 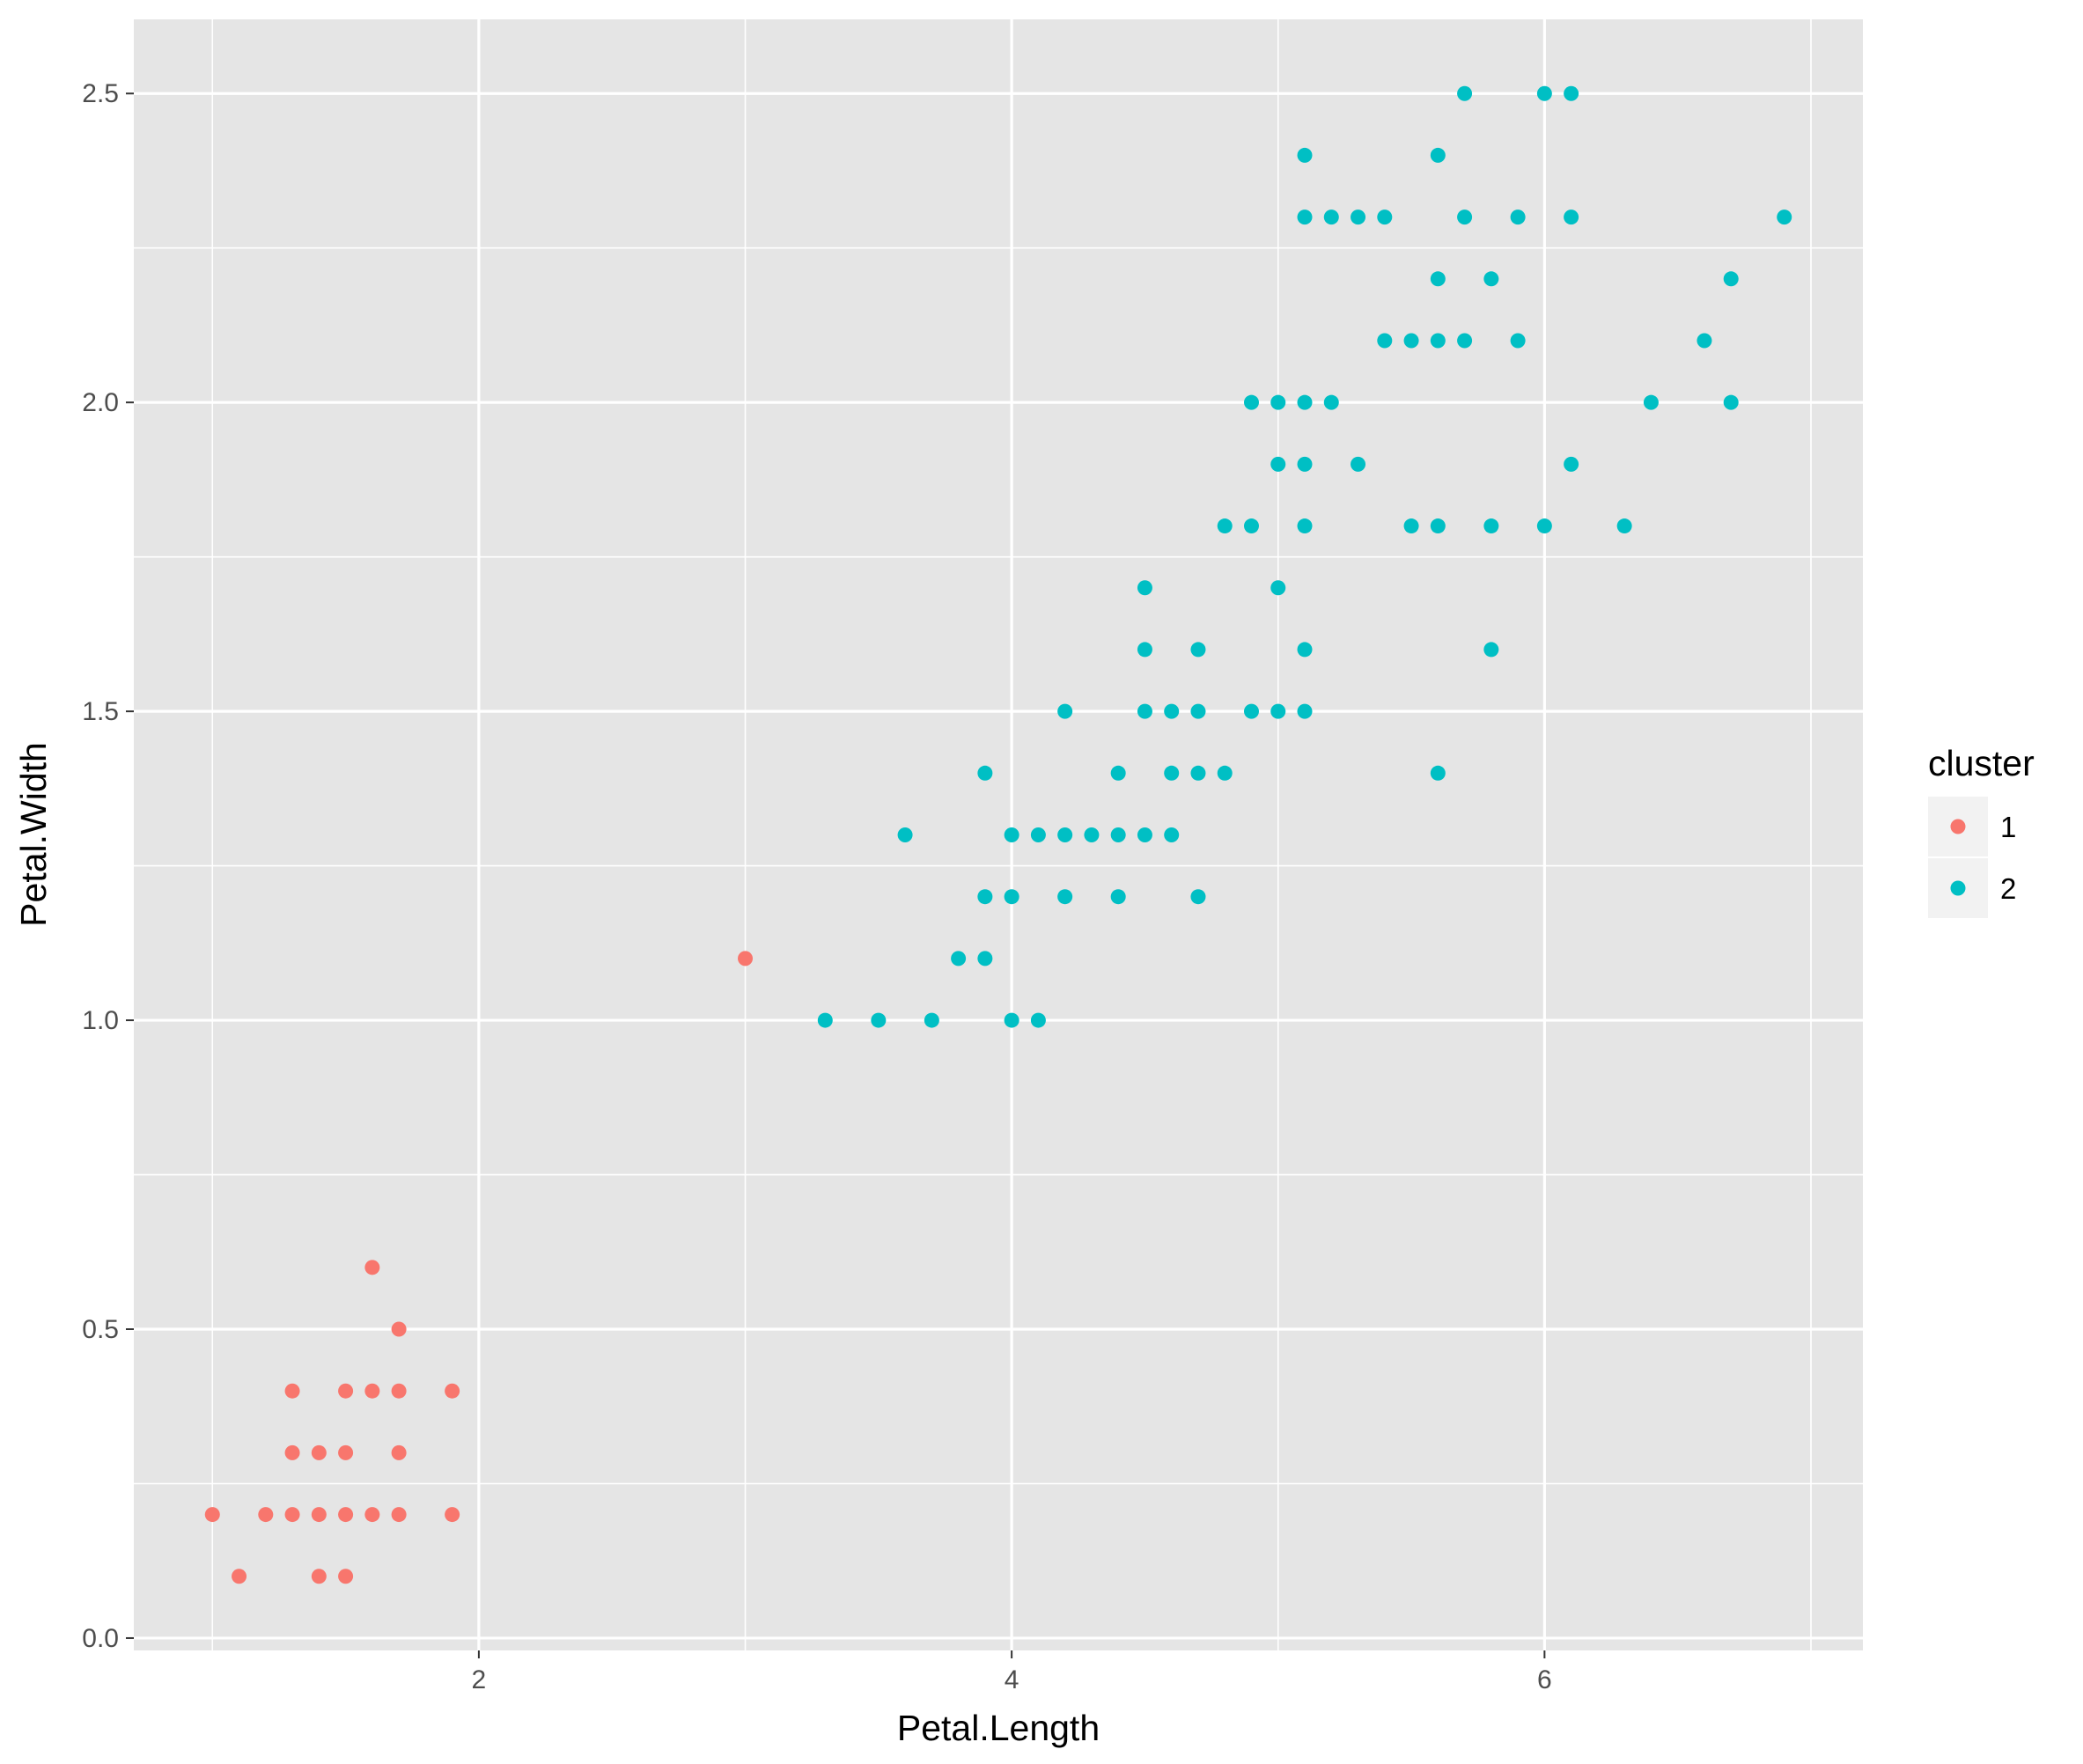 What do you see at coordinates (480, 1679) in the screenshot?
I see `x-tick-label: 2` at bounding box center [480, 1679].